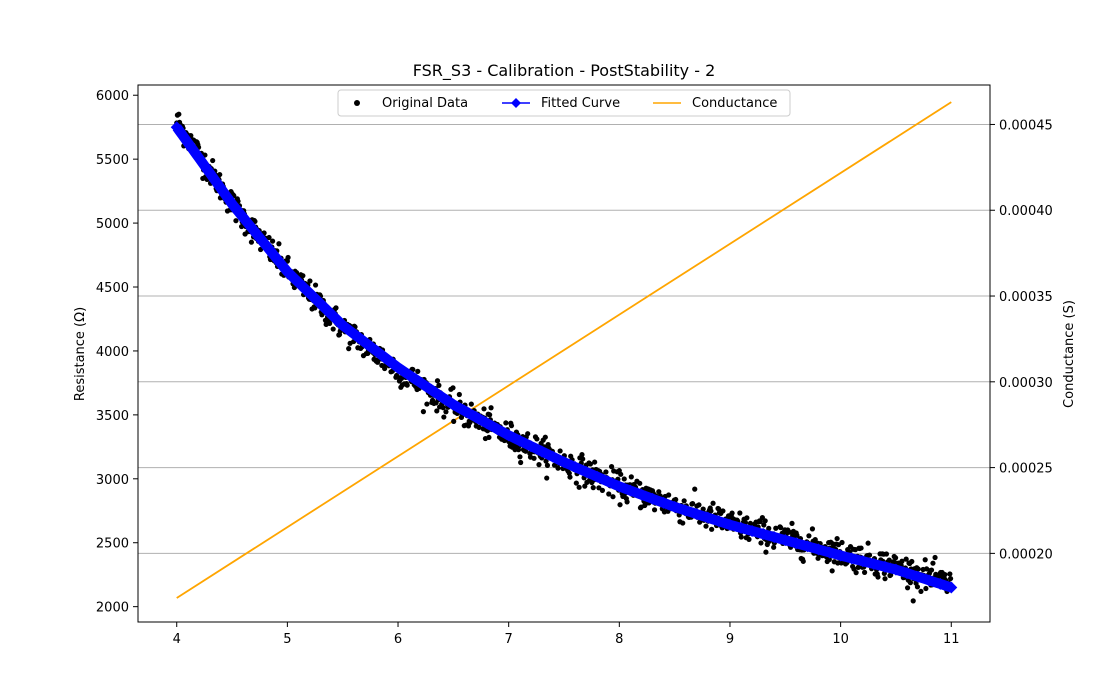 This screenshot has height=700, width=1100. Describe the element at coordinates (730, 639) in the screenshot. I see `x-tick-label: 9` at that location.